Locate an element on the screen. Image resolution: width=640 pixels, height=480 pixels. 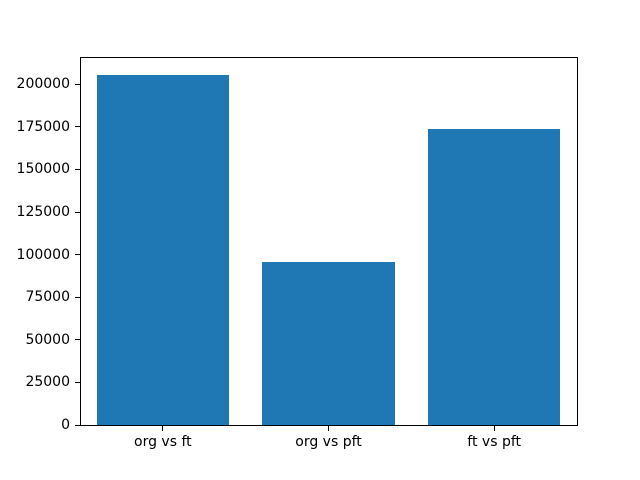
y-tick-label: 200000 is located at coordinates (43, 84).